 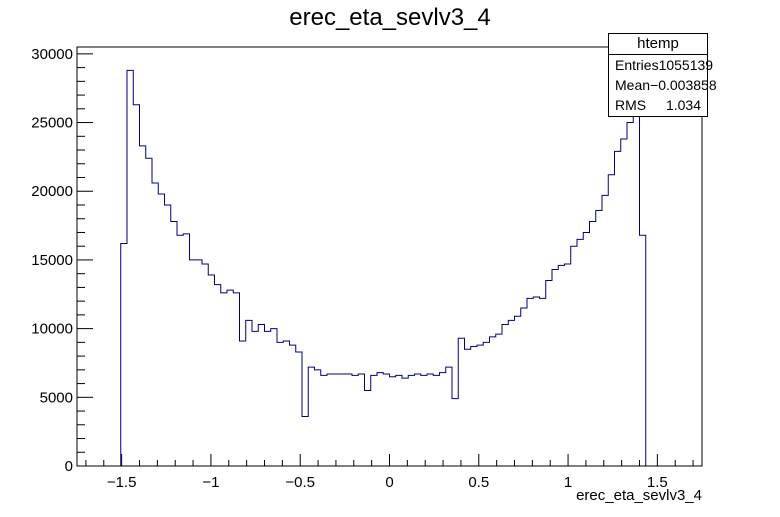 I want to click on y-tick-label: 30000, so click(x=52, y=54).